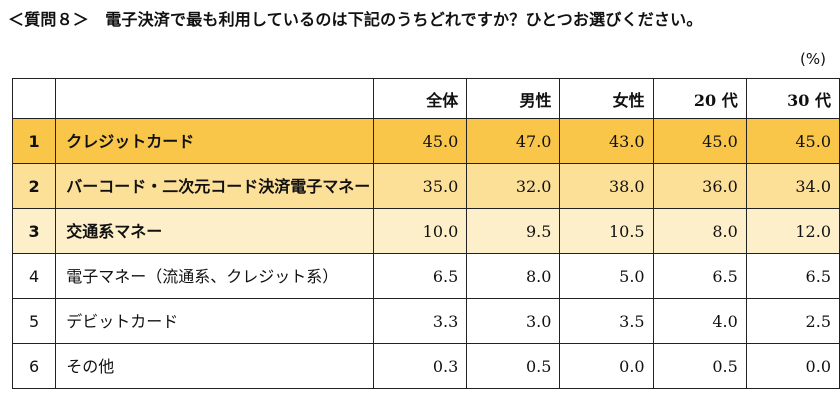 Image resolution: width=840 pixels, height=410 pixels. I want to click on header-30s: 30 代, so click(792, 98).